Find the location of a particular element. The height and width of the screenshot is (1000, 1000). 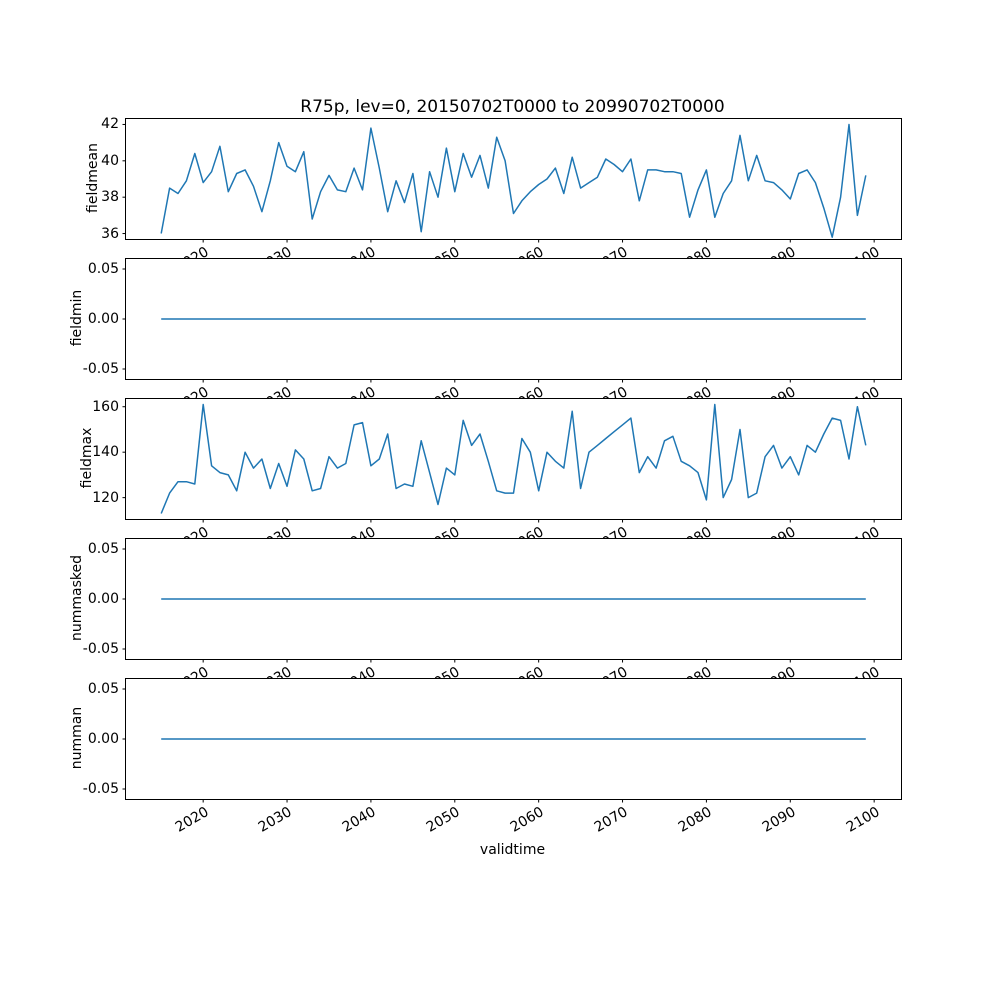

y-tick-label: 40 is located at coordinates (110, 160).